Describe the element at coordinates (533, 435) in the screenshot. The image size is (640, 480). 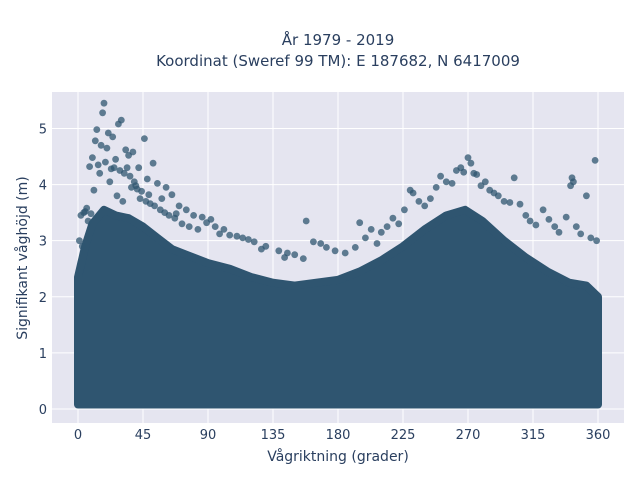
I see `x-tick-label: 315` at that location.